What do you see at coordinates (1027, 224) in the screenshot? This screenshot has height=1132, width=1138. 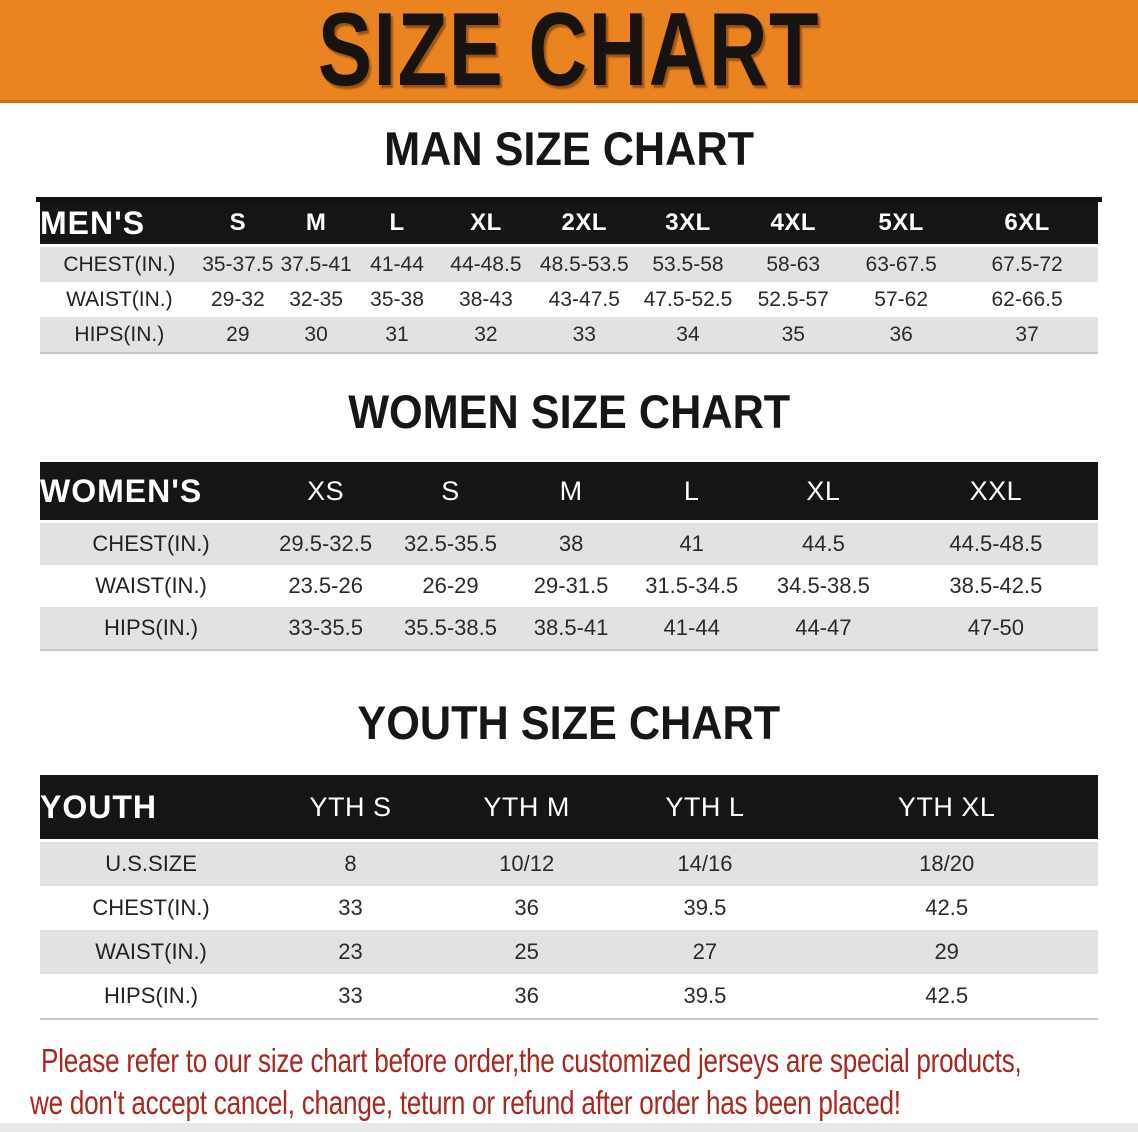 I see `men-size-col-header: 6XL` at bounding box center [1027, 224].